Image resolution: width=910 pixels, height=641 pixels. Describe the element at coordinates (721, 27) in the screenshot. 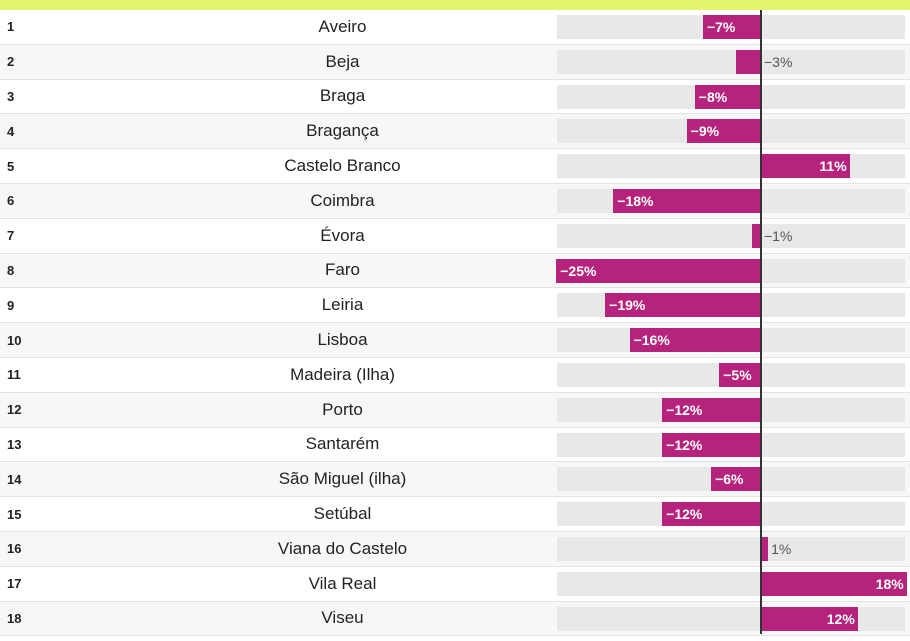

I see `data-label: −7%` at that location.